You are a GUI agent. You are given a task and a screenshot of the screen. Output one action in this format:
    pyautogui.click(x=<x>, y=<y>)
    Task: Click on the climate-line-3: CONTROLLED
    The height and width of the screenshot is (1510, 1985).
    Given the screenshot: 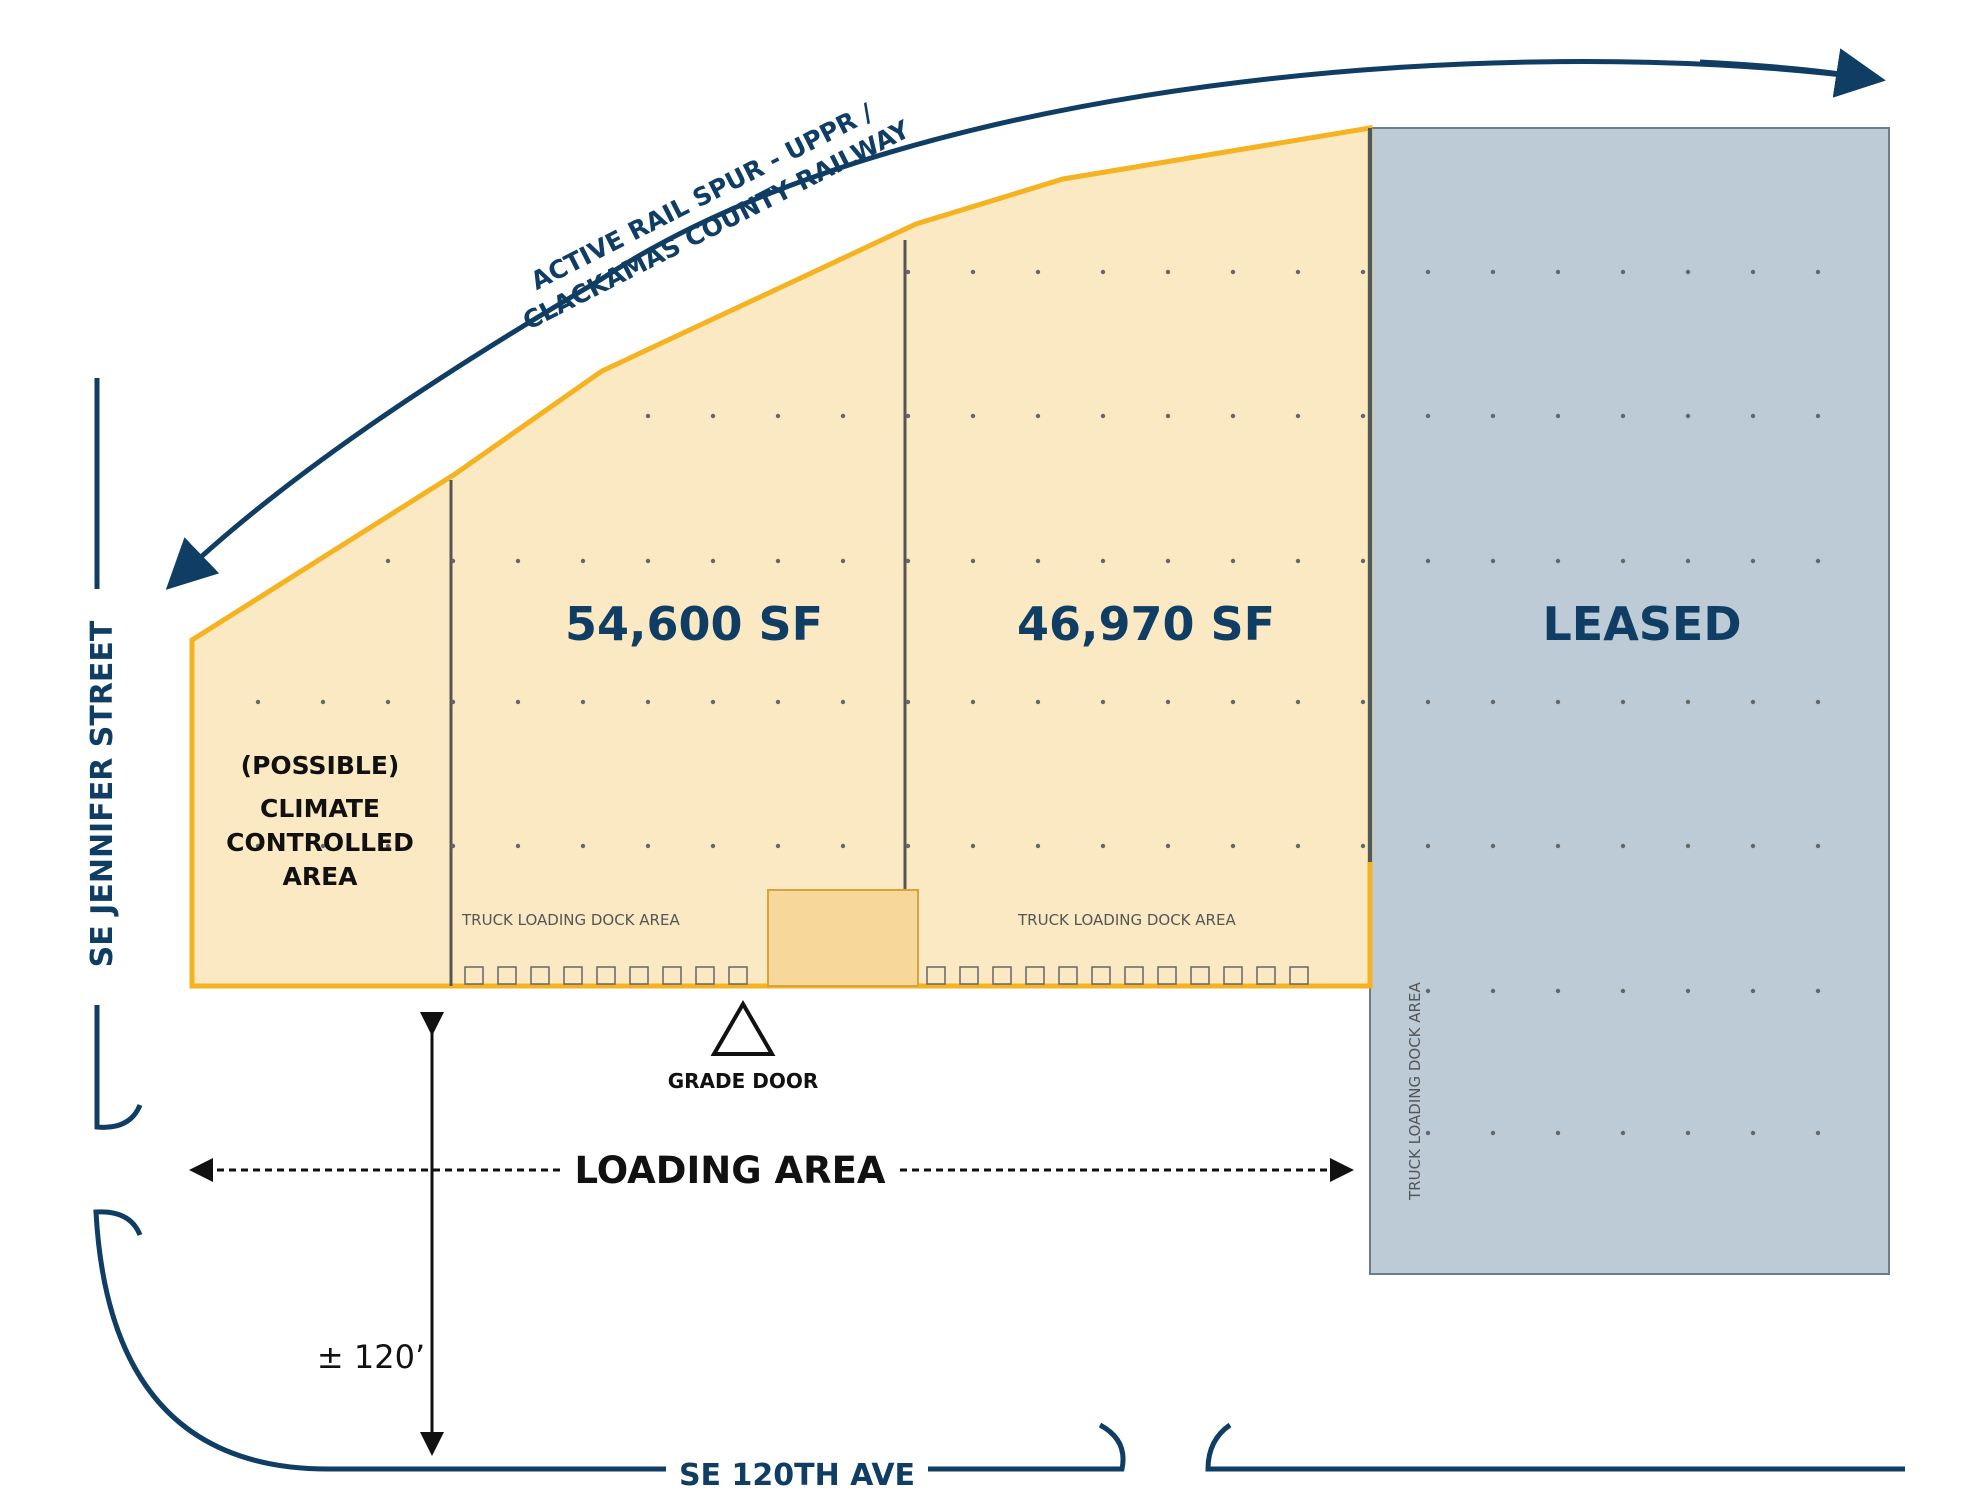 What is the action you would take?
    pyautogui.click(x=320, y=842)
    